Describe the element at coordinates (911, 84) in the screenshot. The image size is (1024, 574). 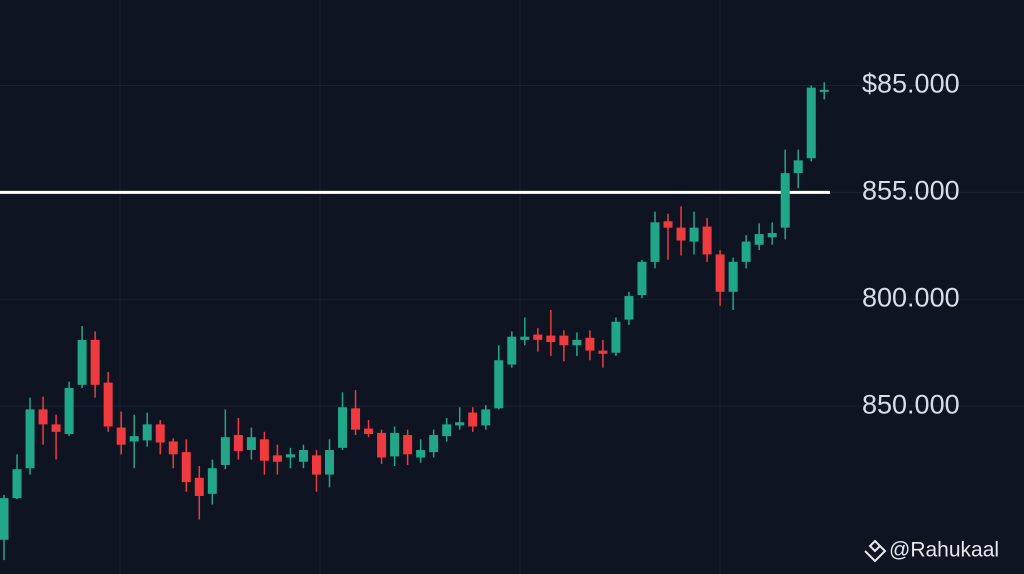
I see `y-tick-label: $85.000` at that location.